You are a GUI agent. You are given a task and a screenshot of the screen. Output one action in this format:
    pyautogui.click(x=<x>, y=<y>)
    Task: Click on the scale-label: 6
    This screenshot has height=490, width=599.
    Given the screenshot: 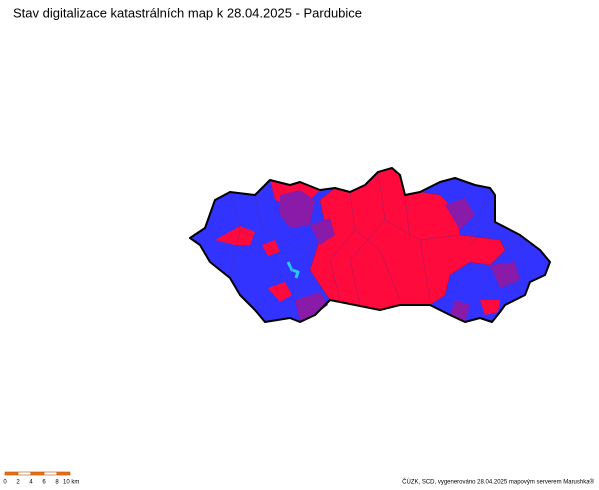 What is the action you would take?
    pyautogui.click(x=44, y=483)
    